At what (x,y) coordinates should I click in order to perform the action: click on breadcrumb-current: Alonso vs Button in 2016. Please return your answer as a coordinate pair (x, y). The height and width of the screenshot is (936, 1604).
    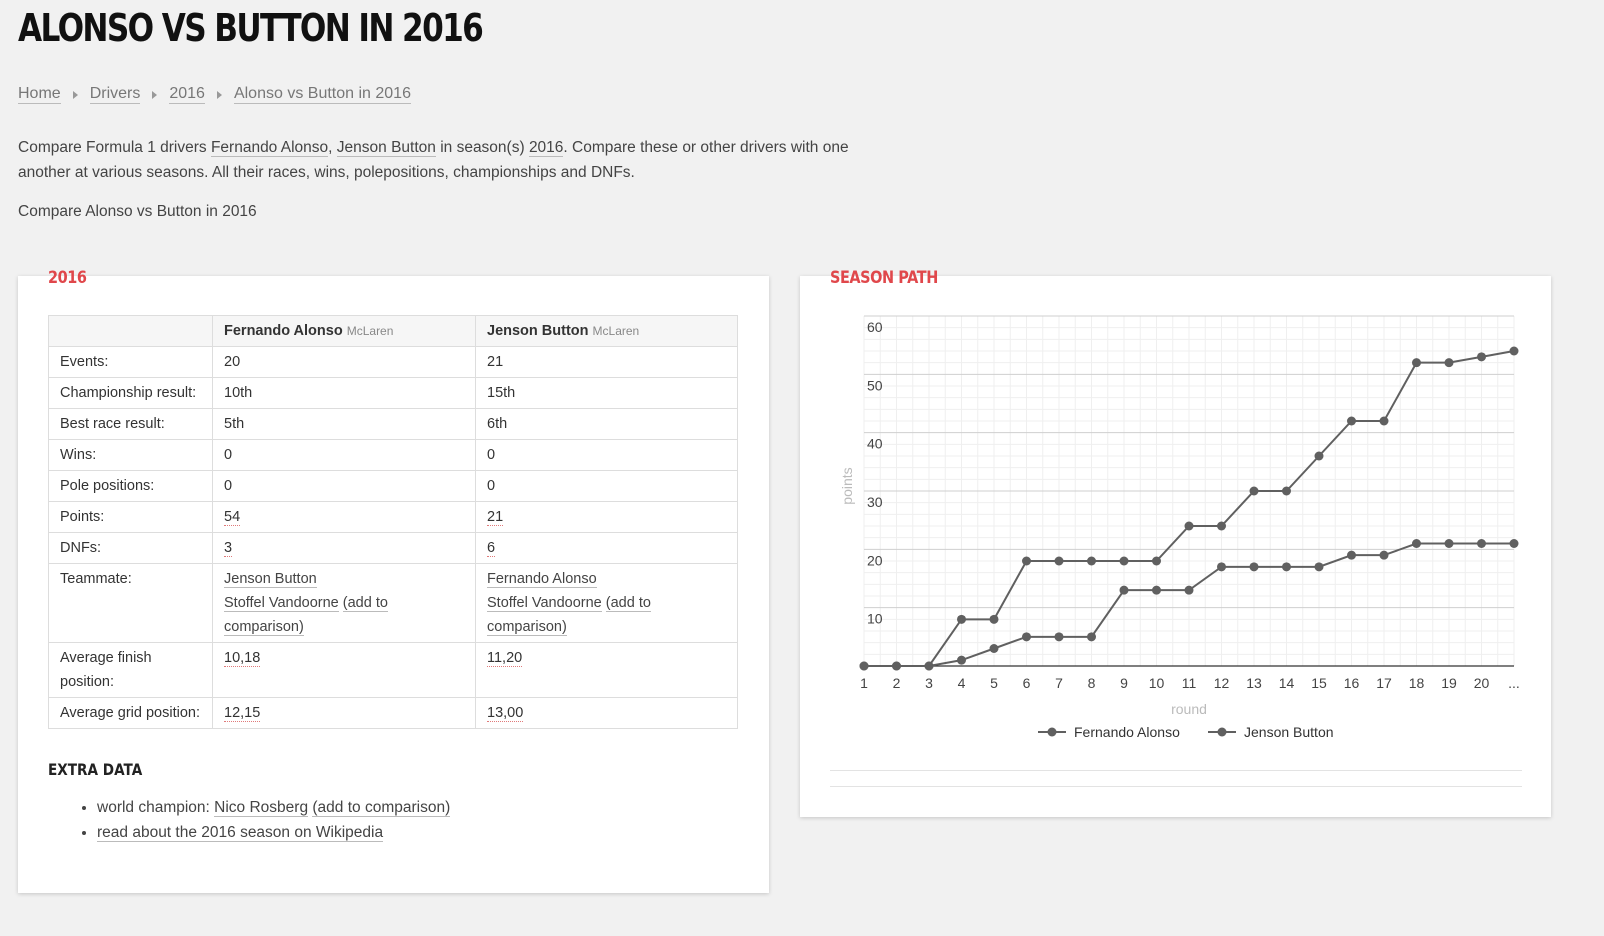
    Looking at the image, I should click on (322, 94).